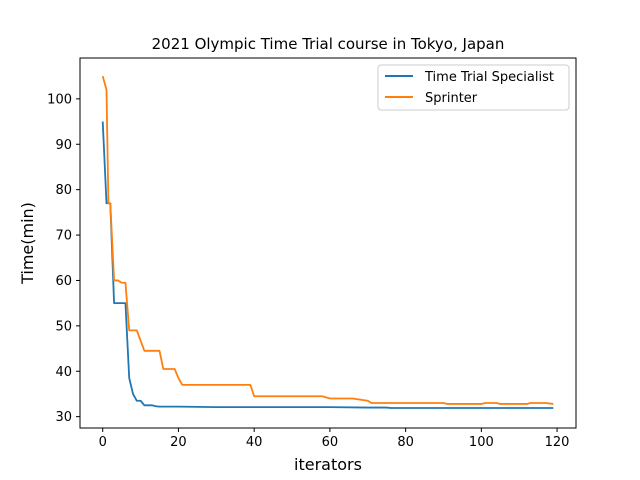 This screenshot has width=640, height=480. What do you see at coordinates (59, 99) in the screenshot?
I see `y-tick-label: 100` at bounding box center [59, 99].